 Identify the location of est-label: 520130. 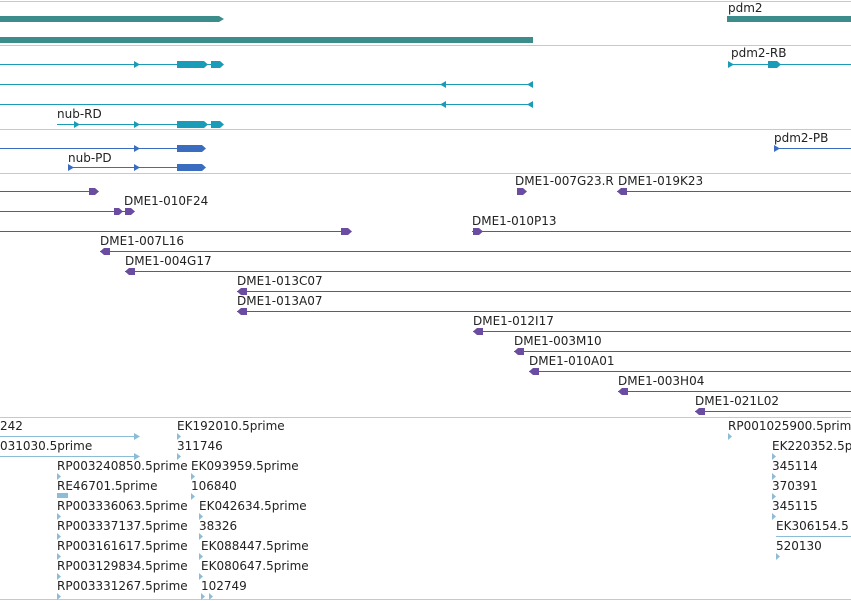
(799, 546).